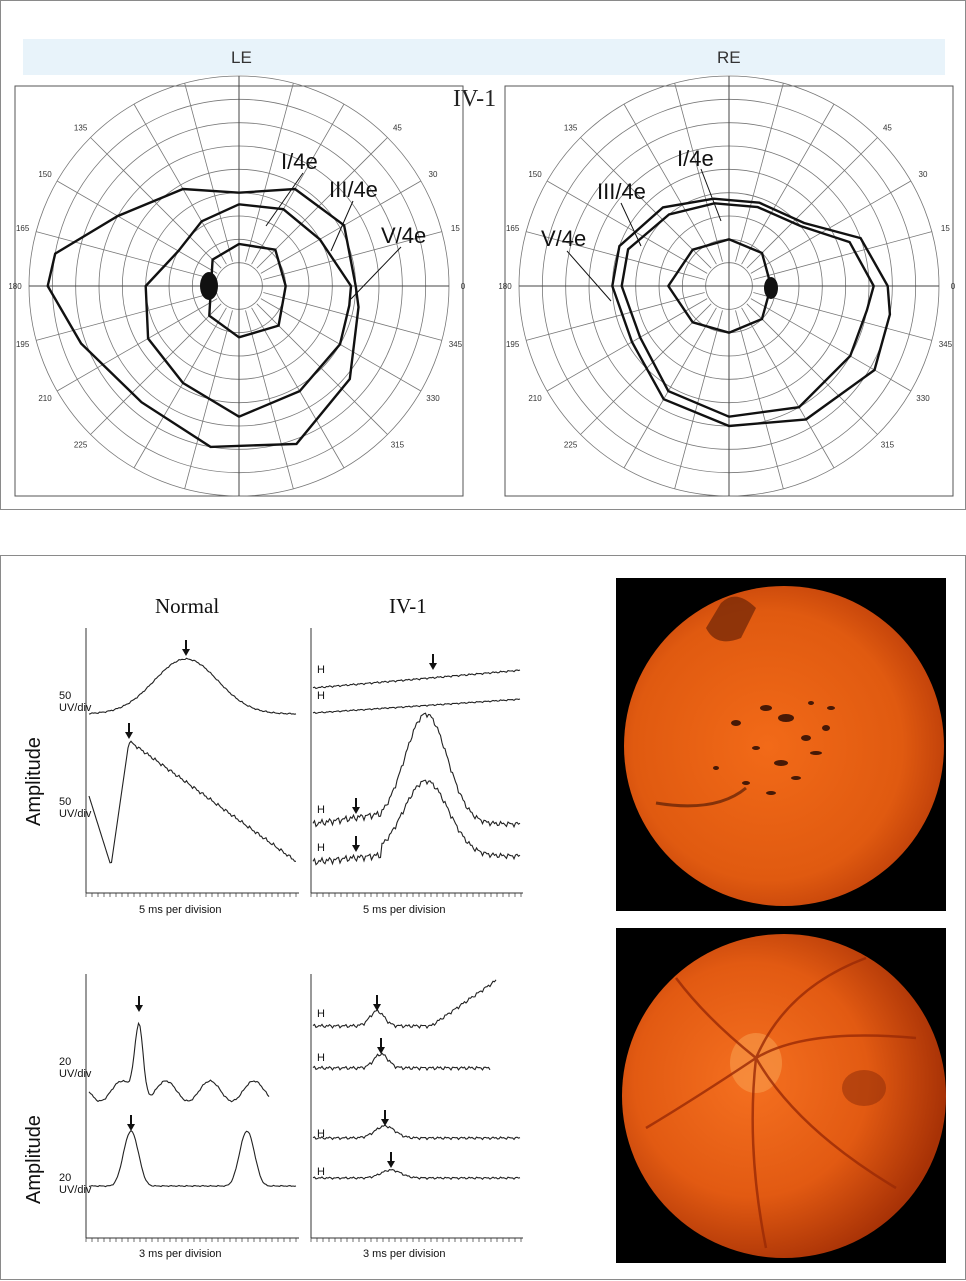  Describe the element at coordinates (209, 286) in the screenshot. I see `left-blind-spot` at that location.